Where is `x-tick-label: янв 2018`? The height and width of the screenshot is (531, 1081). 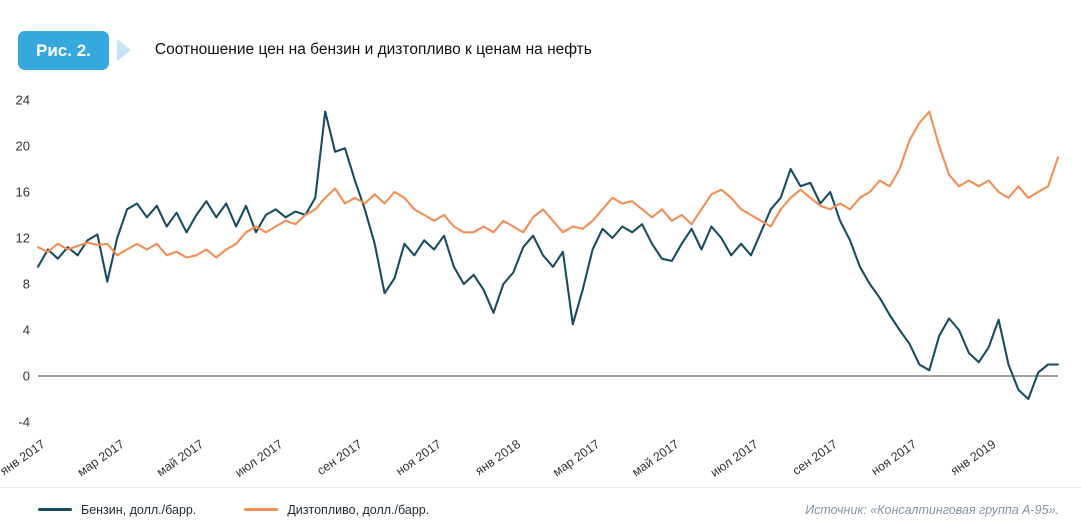
x-tick-label: янв 2018 is located at coordinates (498, 457).